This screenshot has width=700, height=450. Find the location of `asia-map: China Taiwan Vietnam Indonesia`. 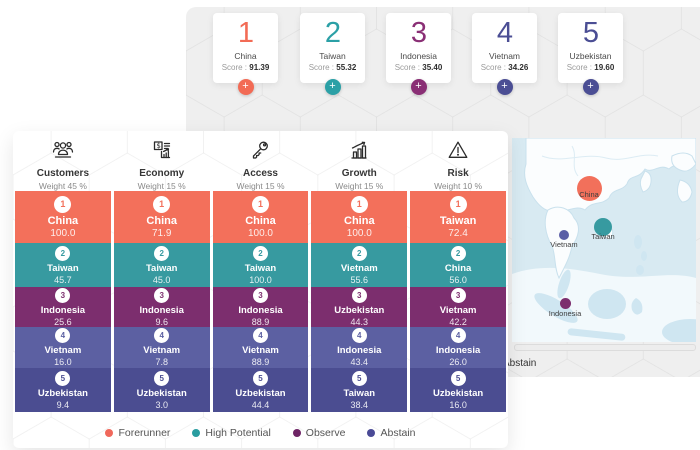

asia-map: China Taiwan Vietnam Indonesia is located at coordinates (604, 240).